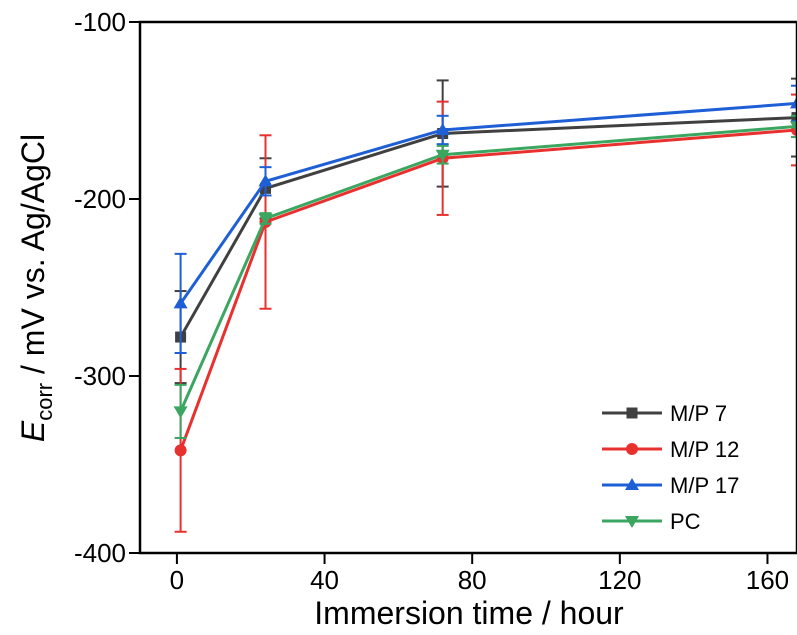  Describe the element at coordinates (100, 199) in the screenshot. I see `y-tick-label: -200` at that location.